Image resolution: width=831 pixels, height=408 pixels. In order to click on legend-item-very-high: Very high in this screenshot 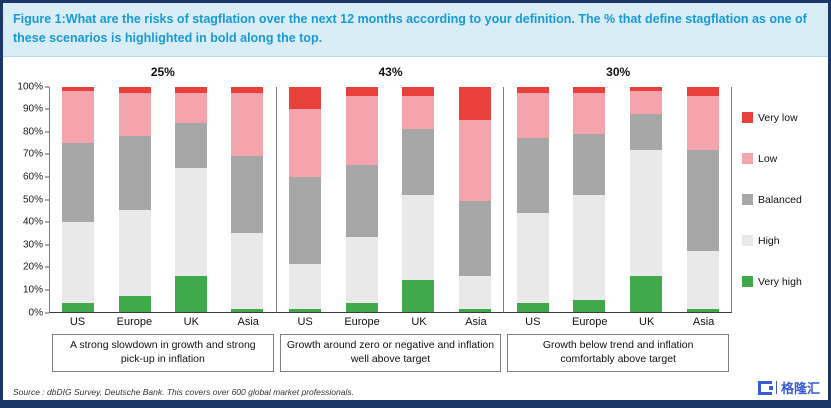, I will do `click(780, 282)`.